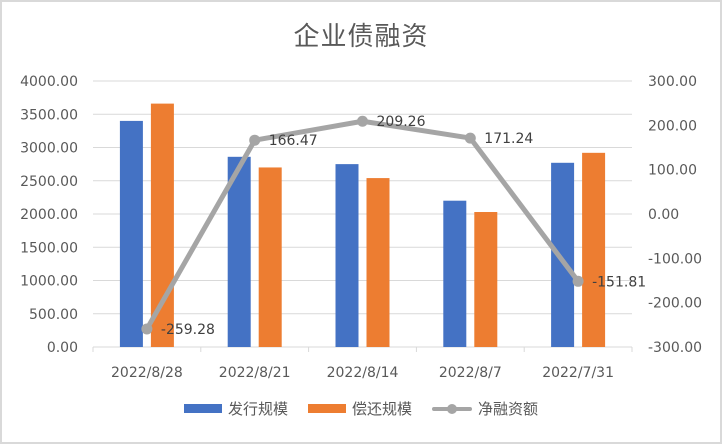 The width and height of the screenshot is (722, 444). What do you see at coordinates (49, 82) in the screenshot?
I see `y-axis-left-tick: 4000.00` at bounding box center [49, 82].